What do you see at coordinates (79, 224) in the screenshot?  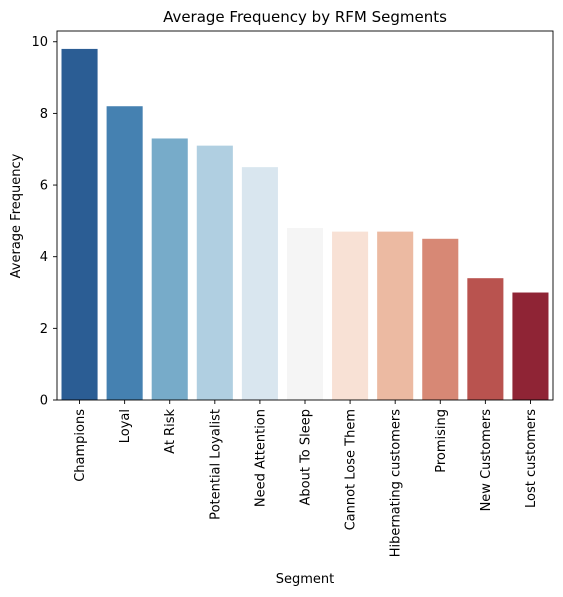 I see `bar-champions` at bounding box center [79, 224].